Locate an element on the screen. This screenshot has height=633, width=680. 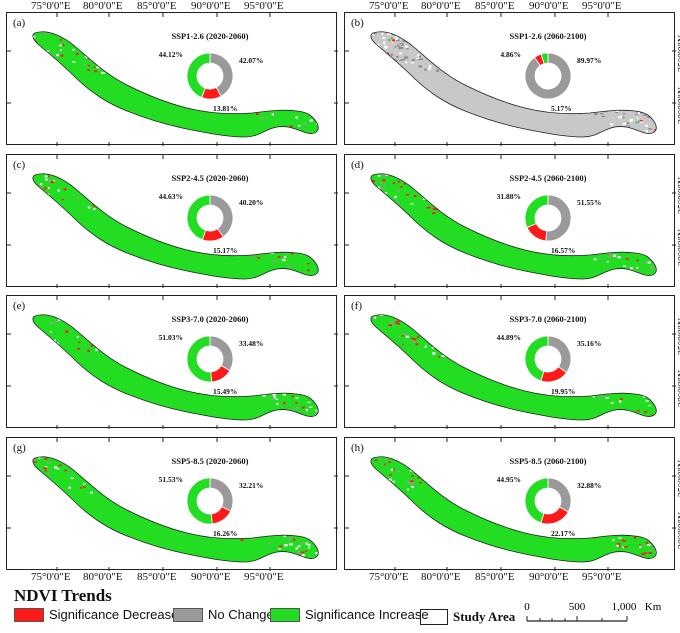
pct-increase: 44.63% is located at coordinates (171, 196).